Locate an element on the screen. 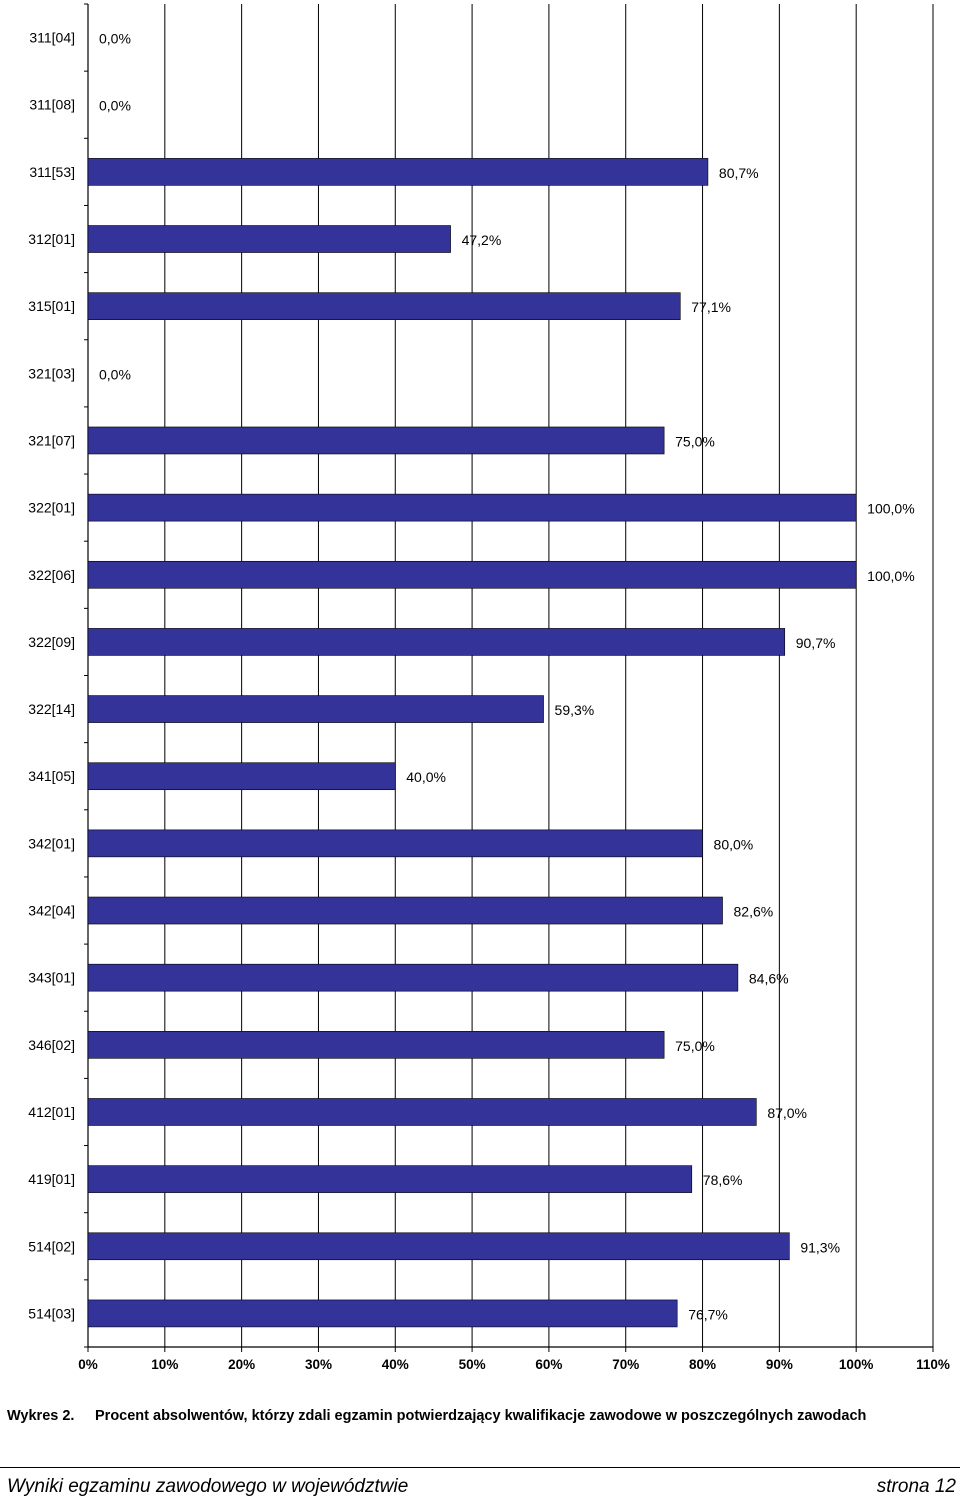 The image size is (960, 1499). data-label: 84,6% is located at coordinates (769, 979).